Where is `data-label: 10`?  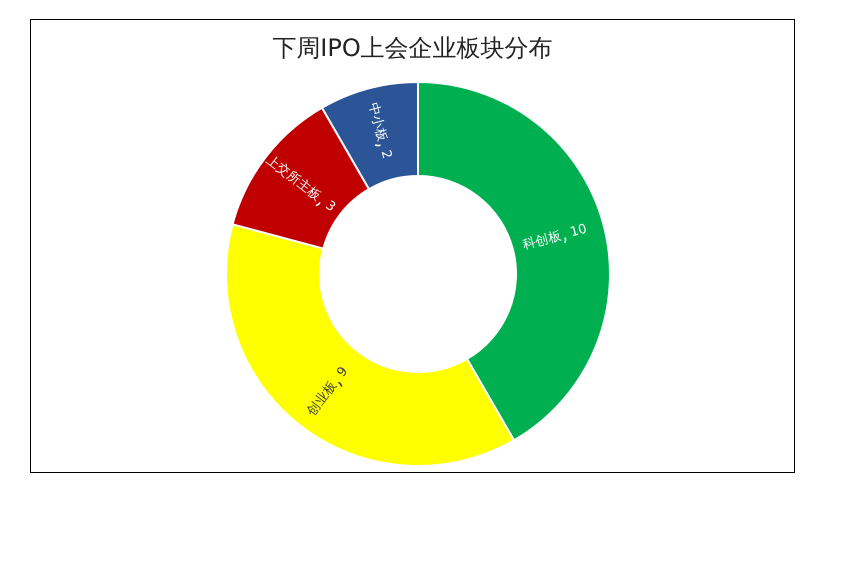
data-label: 10 is located at coordinates (578, 231).